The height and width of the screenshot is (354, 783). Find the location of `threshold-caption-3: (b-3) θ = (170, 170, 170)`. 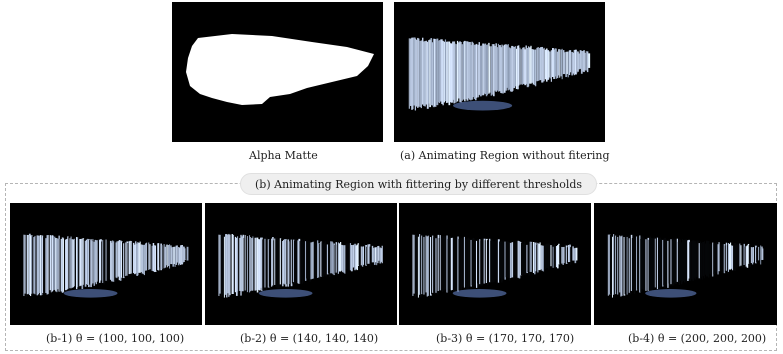

threshold-caption-3: (b-3) θ = (170, 170, 170) is located at coordinates (505, 338).